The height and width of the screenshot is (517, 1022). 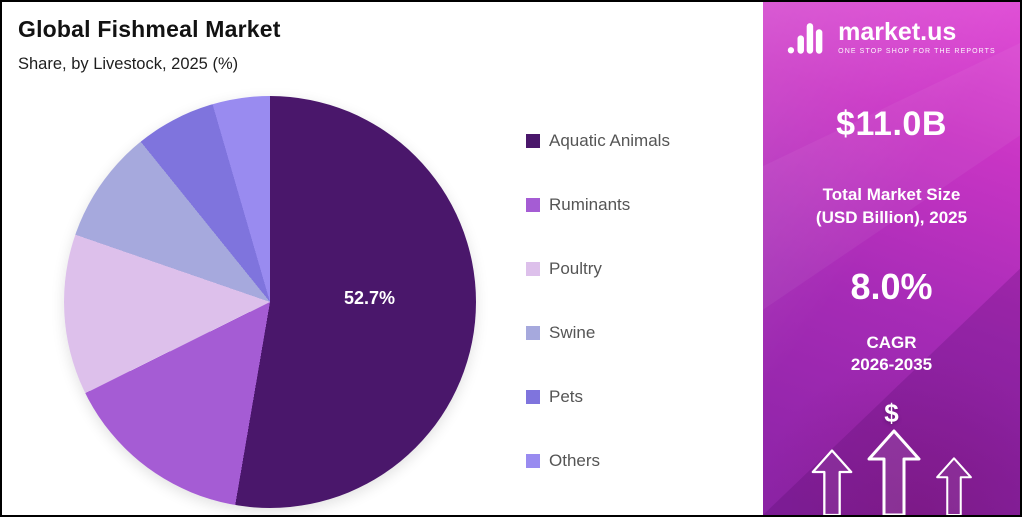 What do you see at coordinates (575, 268) in the screenshot?
I see `legend-label: Poultry` at bounding box center [575, 268].